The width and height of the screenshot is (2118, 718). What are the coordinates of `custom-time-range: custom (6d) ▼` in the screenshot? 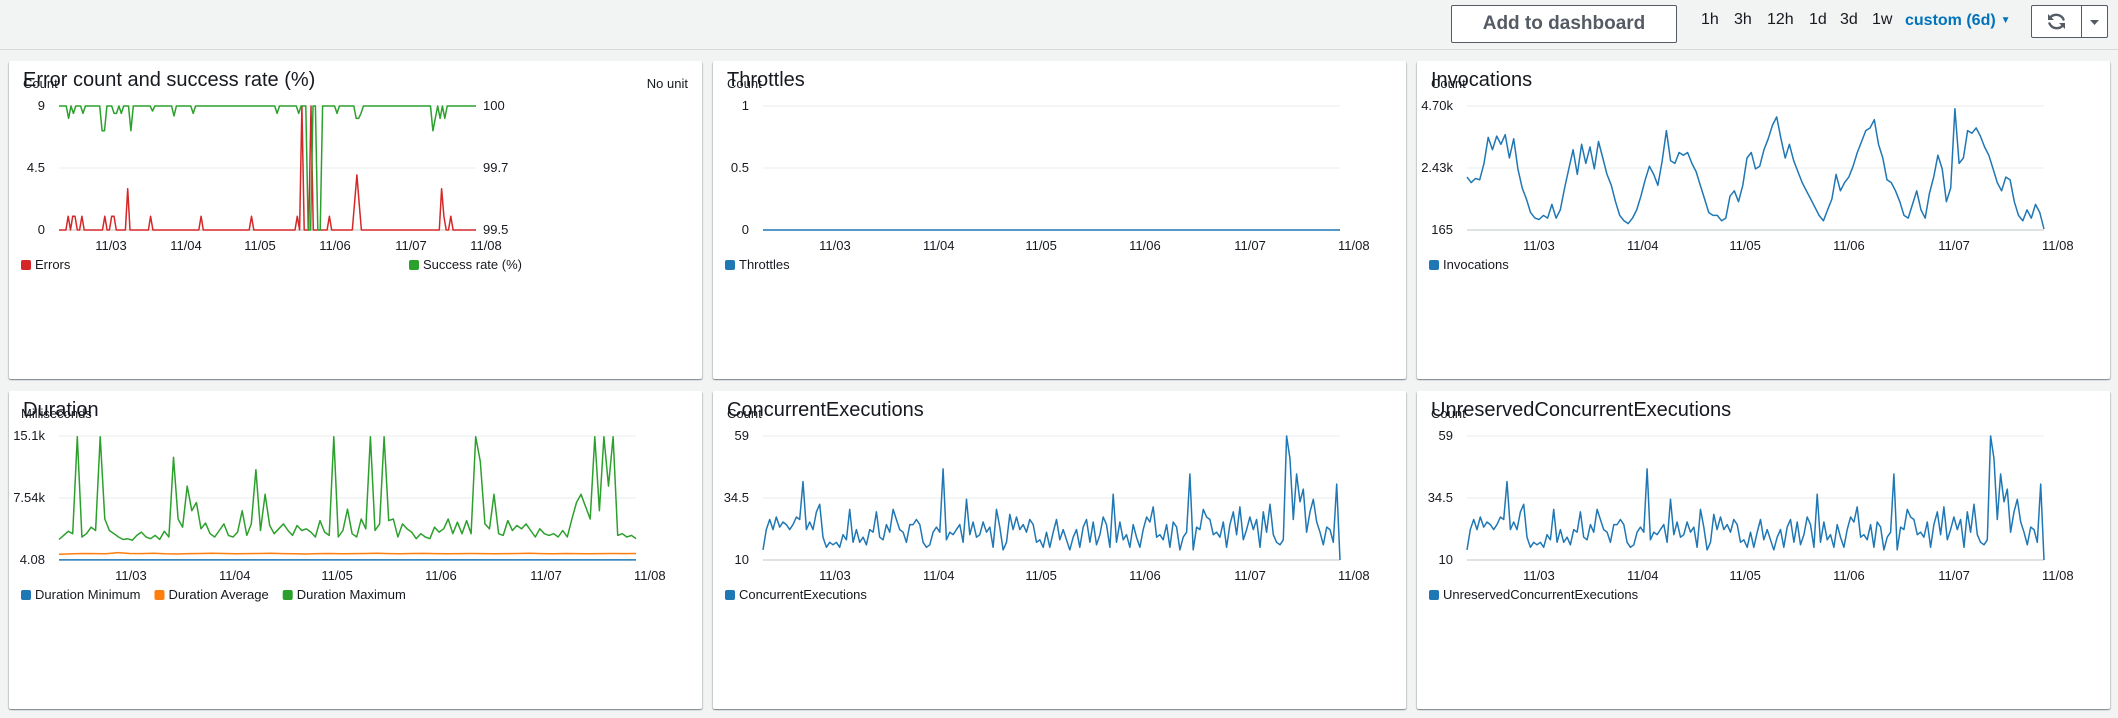 It's located at (1958, 21).